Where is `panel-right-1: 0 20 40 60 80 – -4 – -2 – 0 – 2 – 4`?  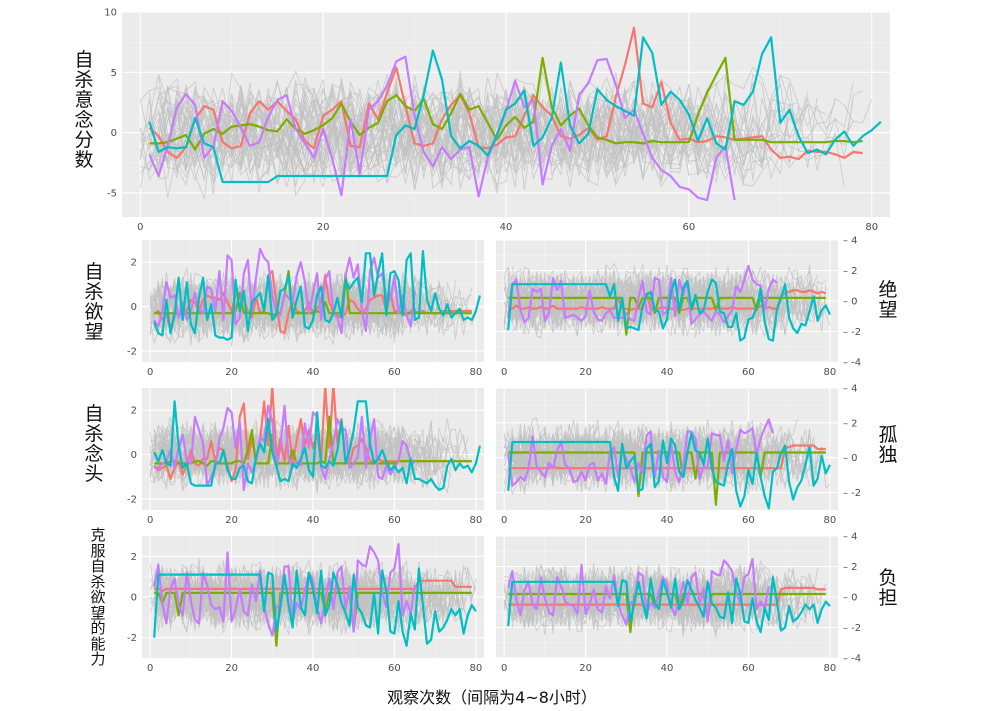
panel-right-1: 0 20 40 60 80 – -4 – -2 – 0 – 2 – 4 is located at coordinates (678, 307).